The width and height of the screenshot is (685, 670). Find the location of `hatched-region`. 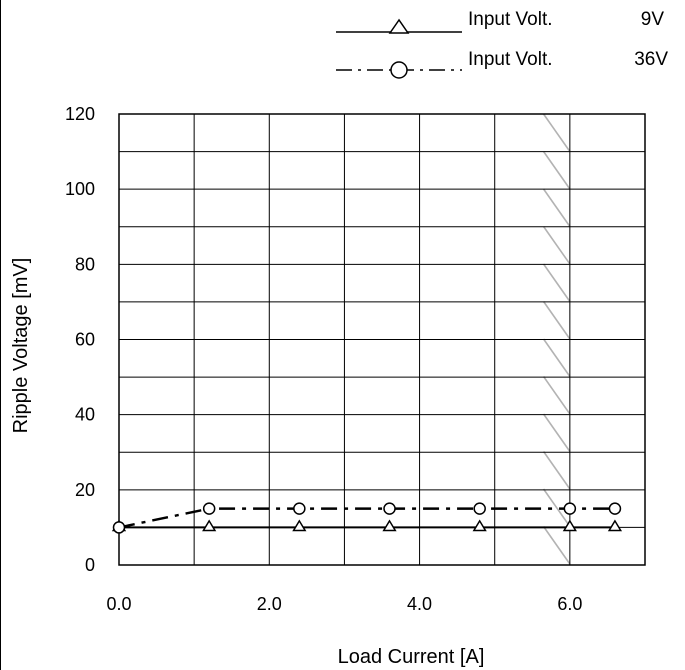

hatched-region is located at coordinates (556, 339).